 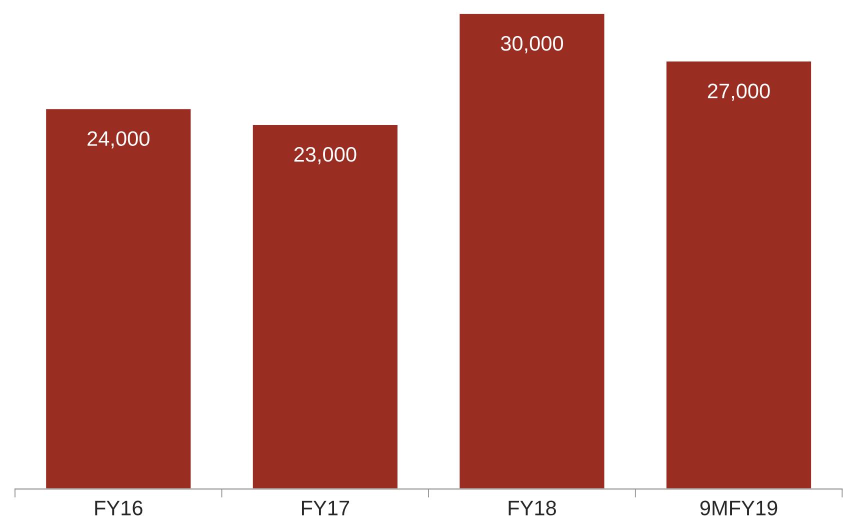 I want to click on data-label: 30,000, so click(x=532, y=45).